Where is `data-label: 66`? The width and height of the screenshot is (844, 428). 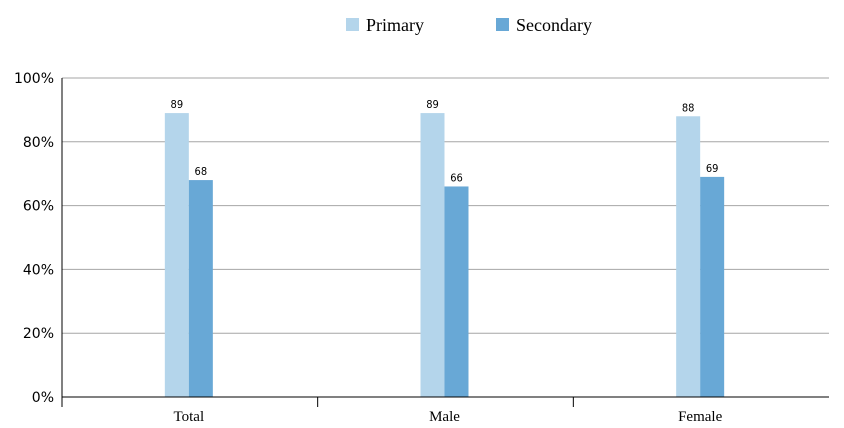
data-label: 66 is located at coordinates (456, 177).